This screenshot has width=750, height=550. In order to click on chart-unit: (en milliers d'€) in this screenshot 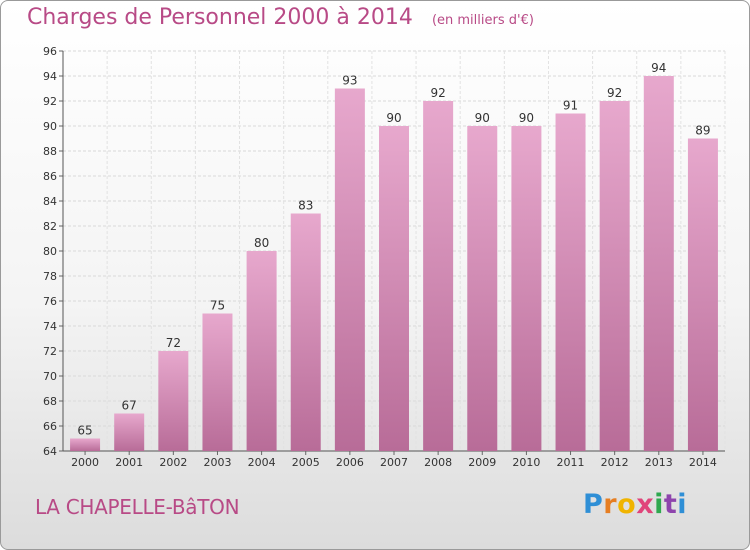, I will do `click(482, 20)`.